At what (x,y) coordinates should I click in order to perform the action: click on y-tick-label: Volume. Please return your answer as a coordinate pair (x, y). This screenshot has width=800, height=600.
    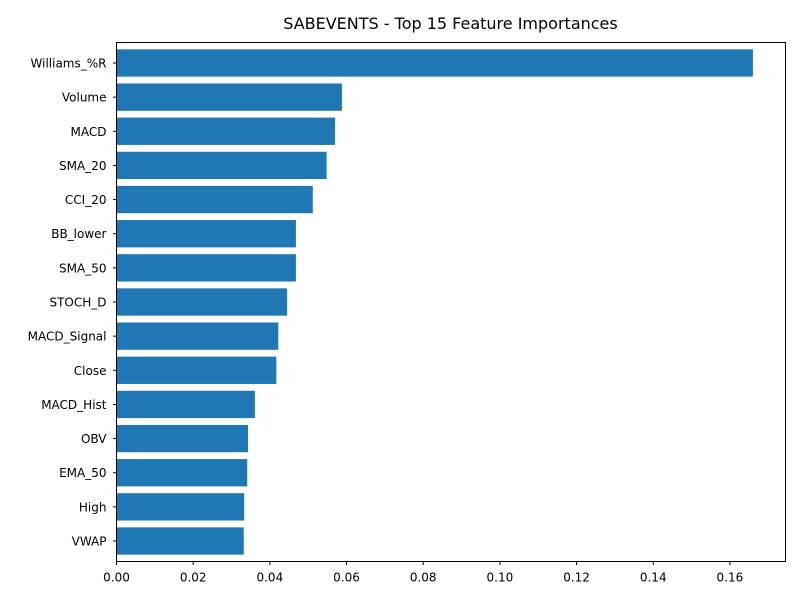
    Looking at the image, I should click on (84, 98).